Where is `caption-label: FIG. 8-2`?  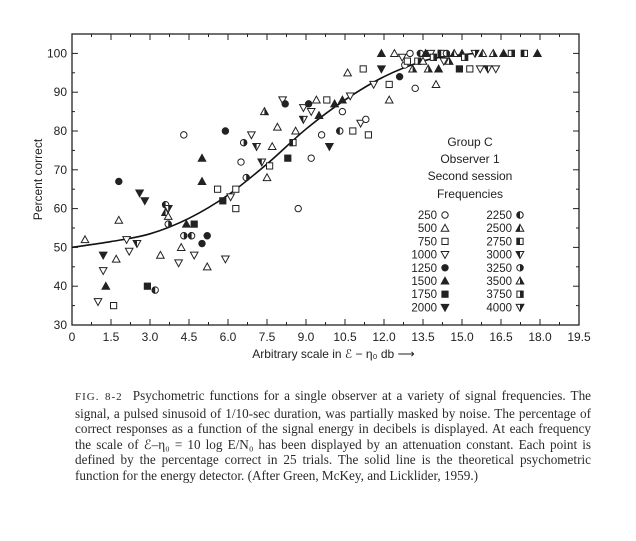 caption-label: FIG. 8-2 is located at coordinates (99, 397).